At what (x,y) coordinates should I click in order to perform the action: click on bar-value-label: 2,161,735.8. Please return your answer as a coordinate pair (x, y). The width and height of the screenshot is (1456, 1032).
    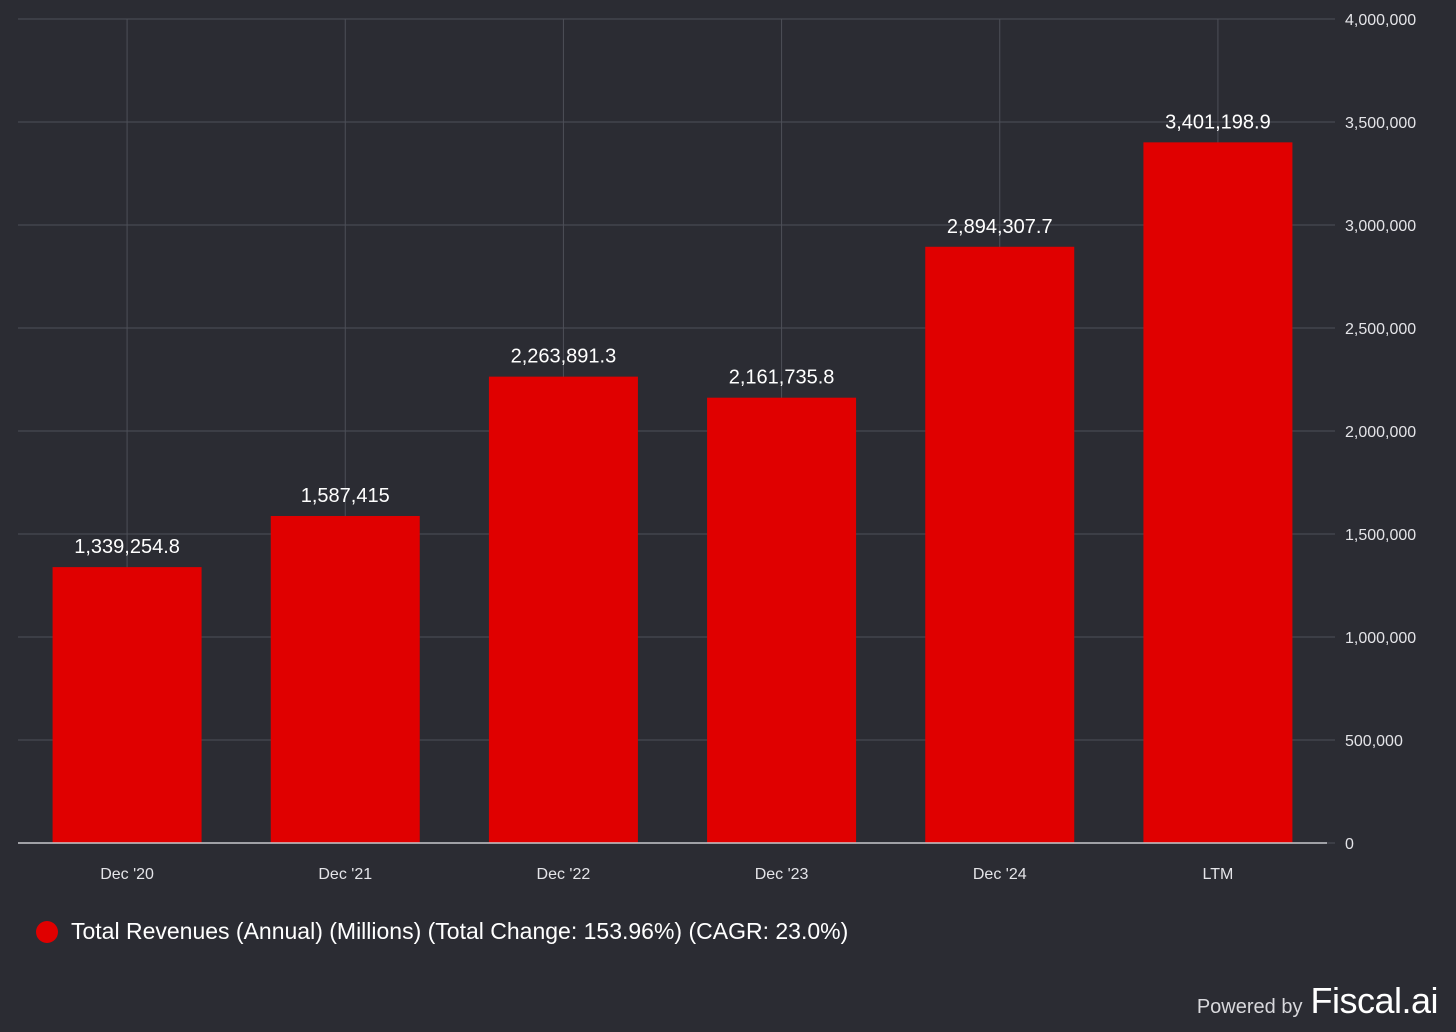
    Looking at the image, I should click on (782, 378).